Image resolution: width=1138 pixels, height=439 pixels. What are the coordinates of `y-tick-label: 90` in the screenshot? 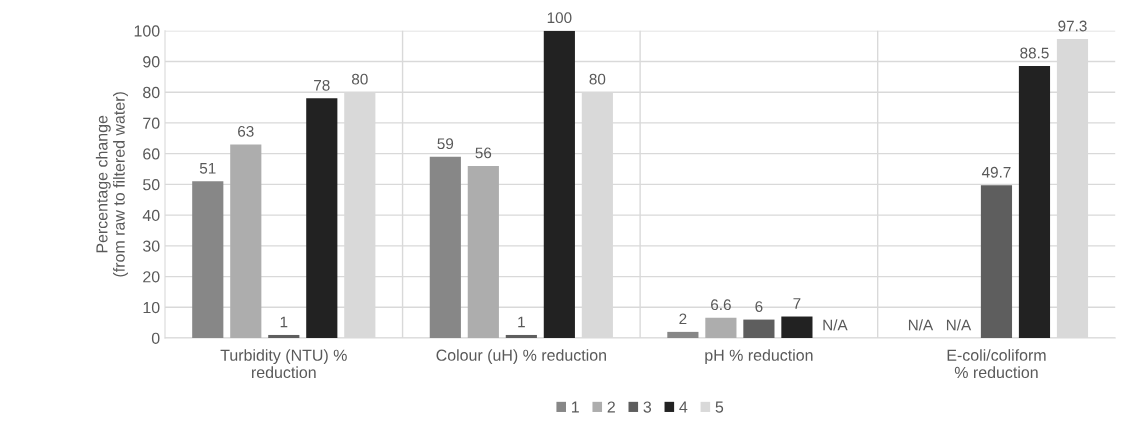 It's located at (151, 62).